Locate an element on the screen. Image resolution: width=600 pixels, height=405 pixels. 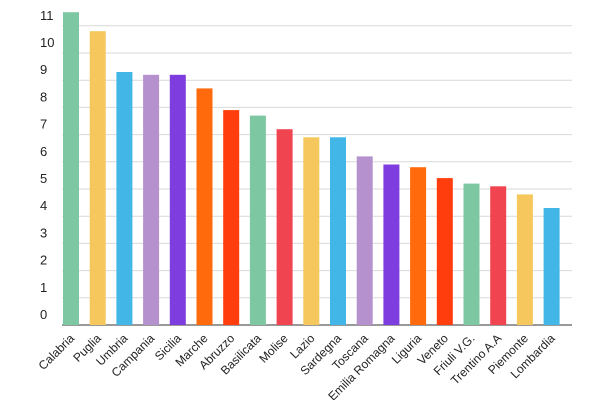
bar-liguria is located at coordinates (418, 246).